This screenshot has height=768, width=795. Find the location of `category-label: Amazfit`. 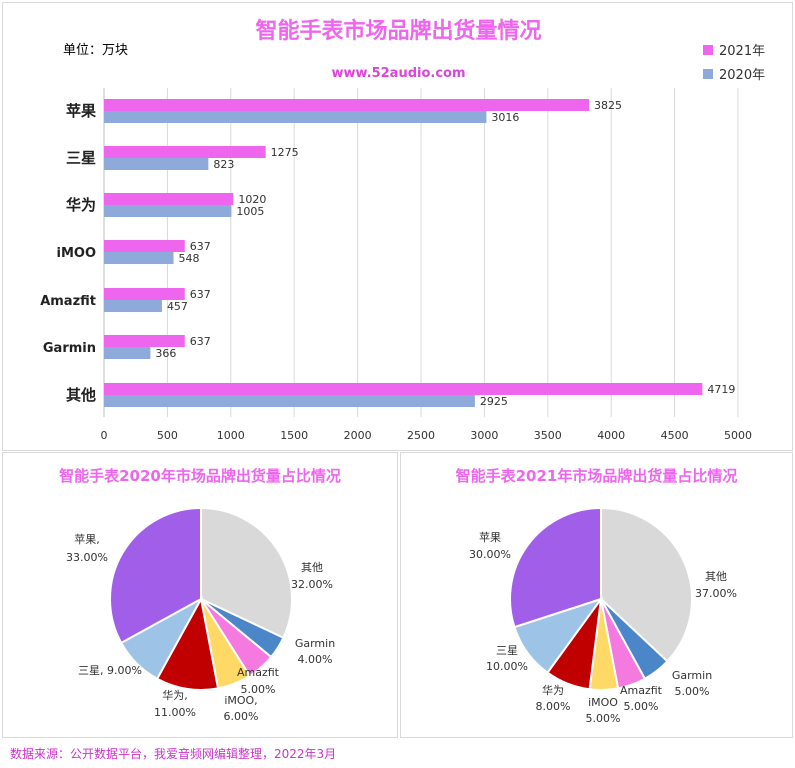

category-label: Amazfit is located at coordinates (68, 301).